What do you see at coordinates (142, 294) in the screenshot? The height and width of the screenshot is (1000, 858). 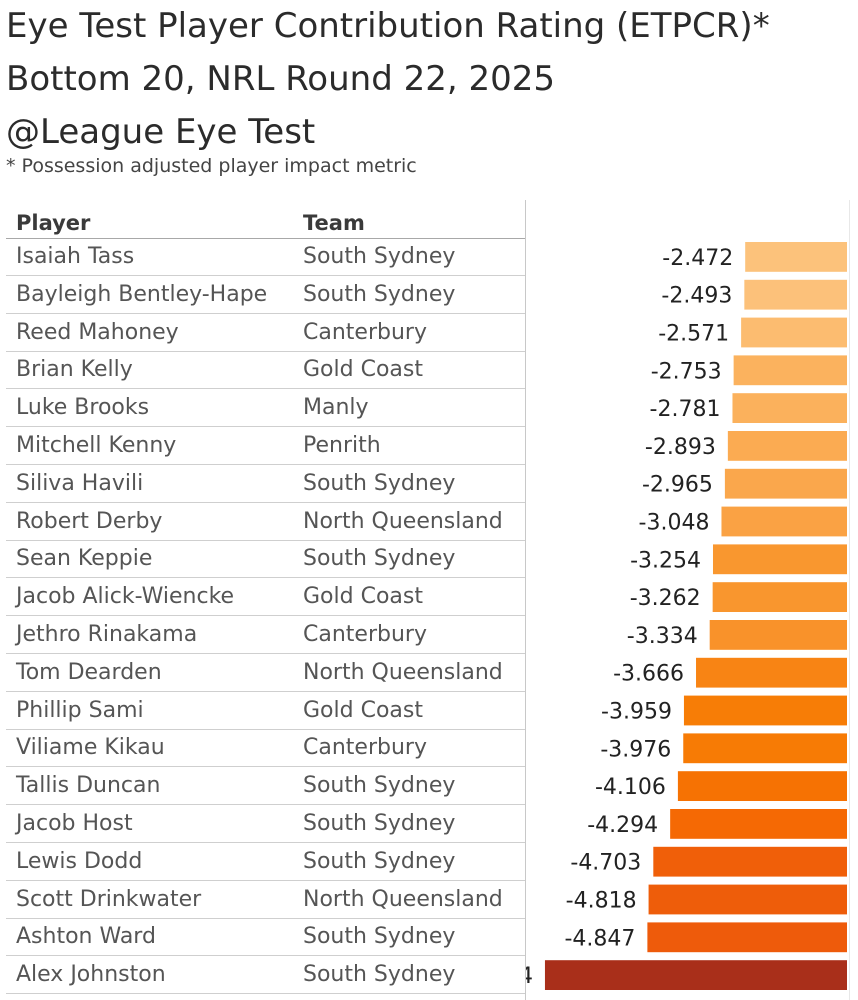 I see `player-name: Bayleigh Bentley-Hape` at bounding box center [142, 294].